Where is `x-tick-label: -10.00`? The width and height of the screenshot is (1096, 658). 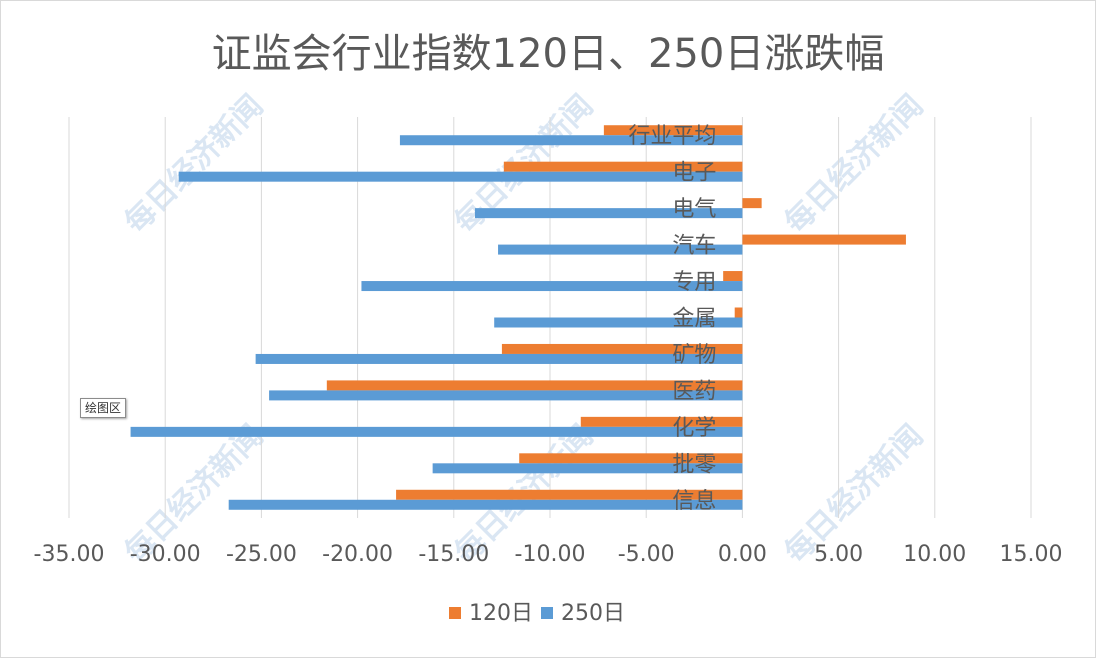 x-tick-label: -10.00 is located at coordinates (550, 554).